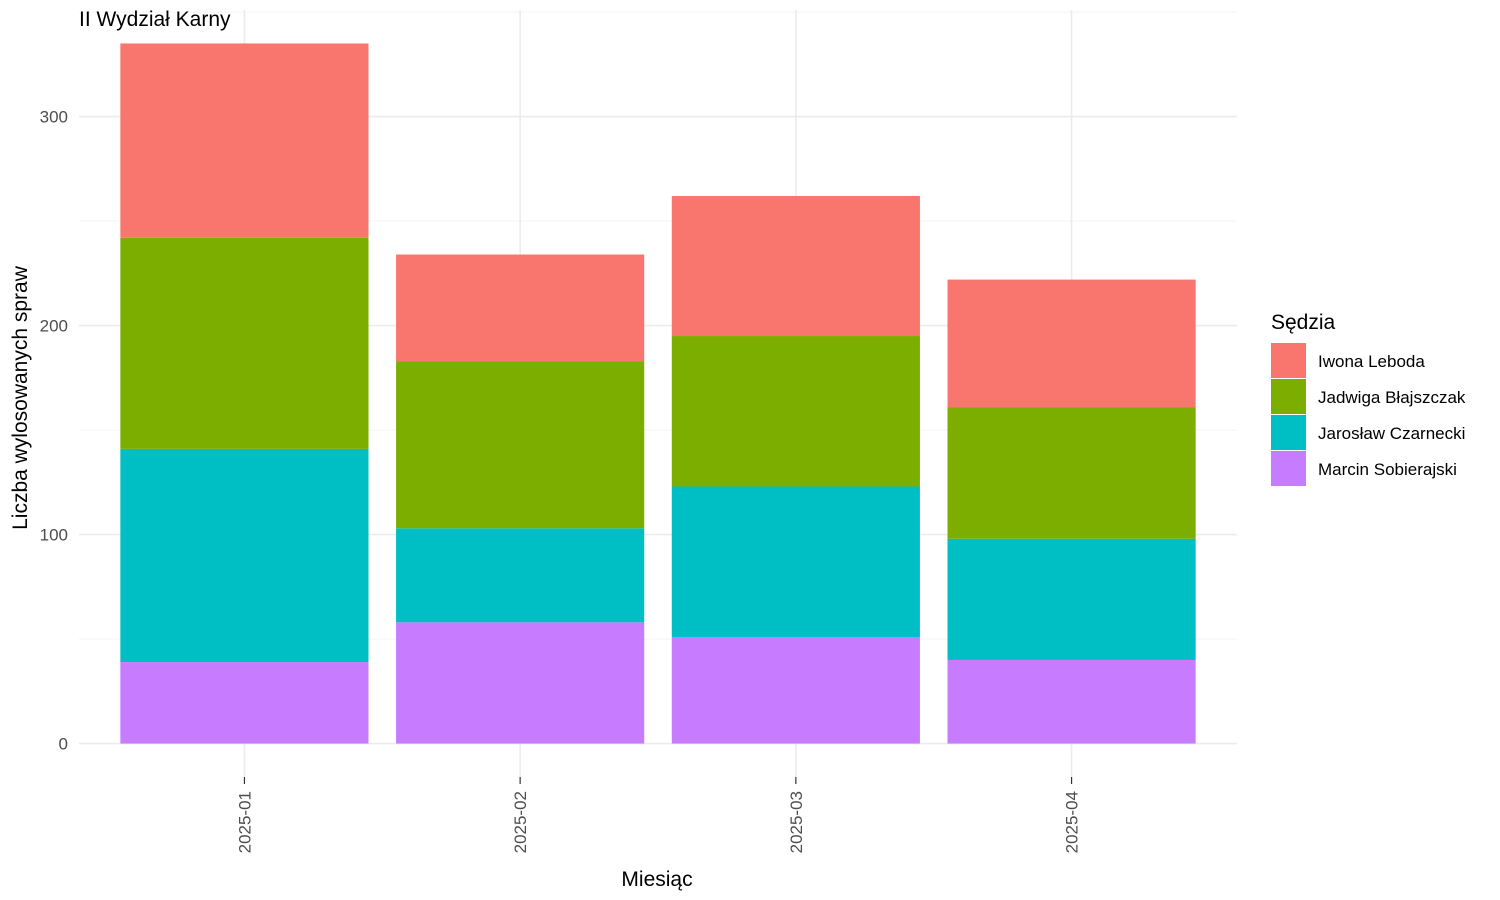 The image size is (1500, 900). Describe the element at coordinates (54, 117) in the screenshot. I see `y-tick-label: 300` at that location.